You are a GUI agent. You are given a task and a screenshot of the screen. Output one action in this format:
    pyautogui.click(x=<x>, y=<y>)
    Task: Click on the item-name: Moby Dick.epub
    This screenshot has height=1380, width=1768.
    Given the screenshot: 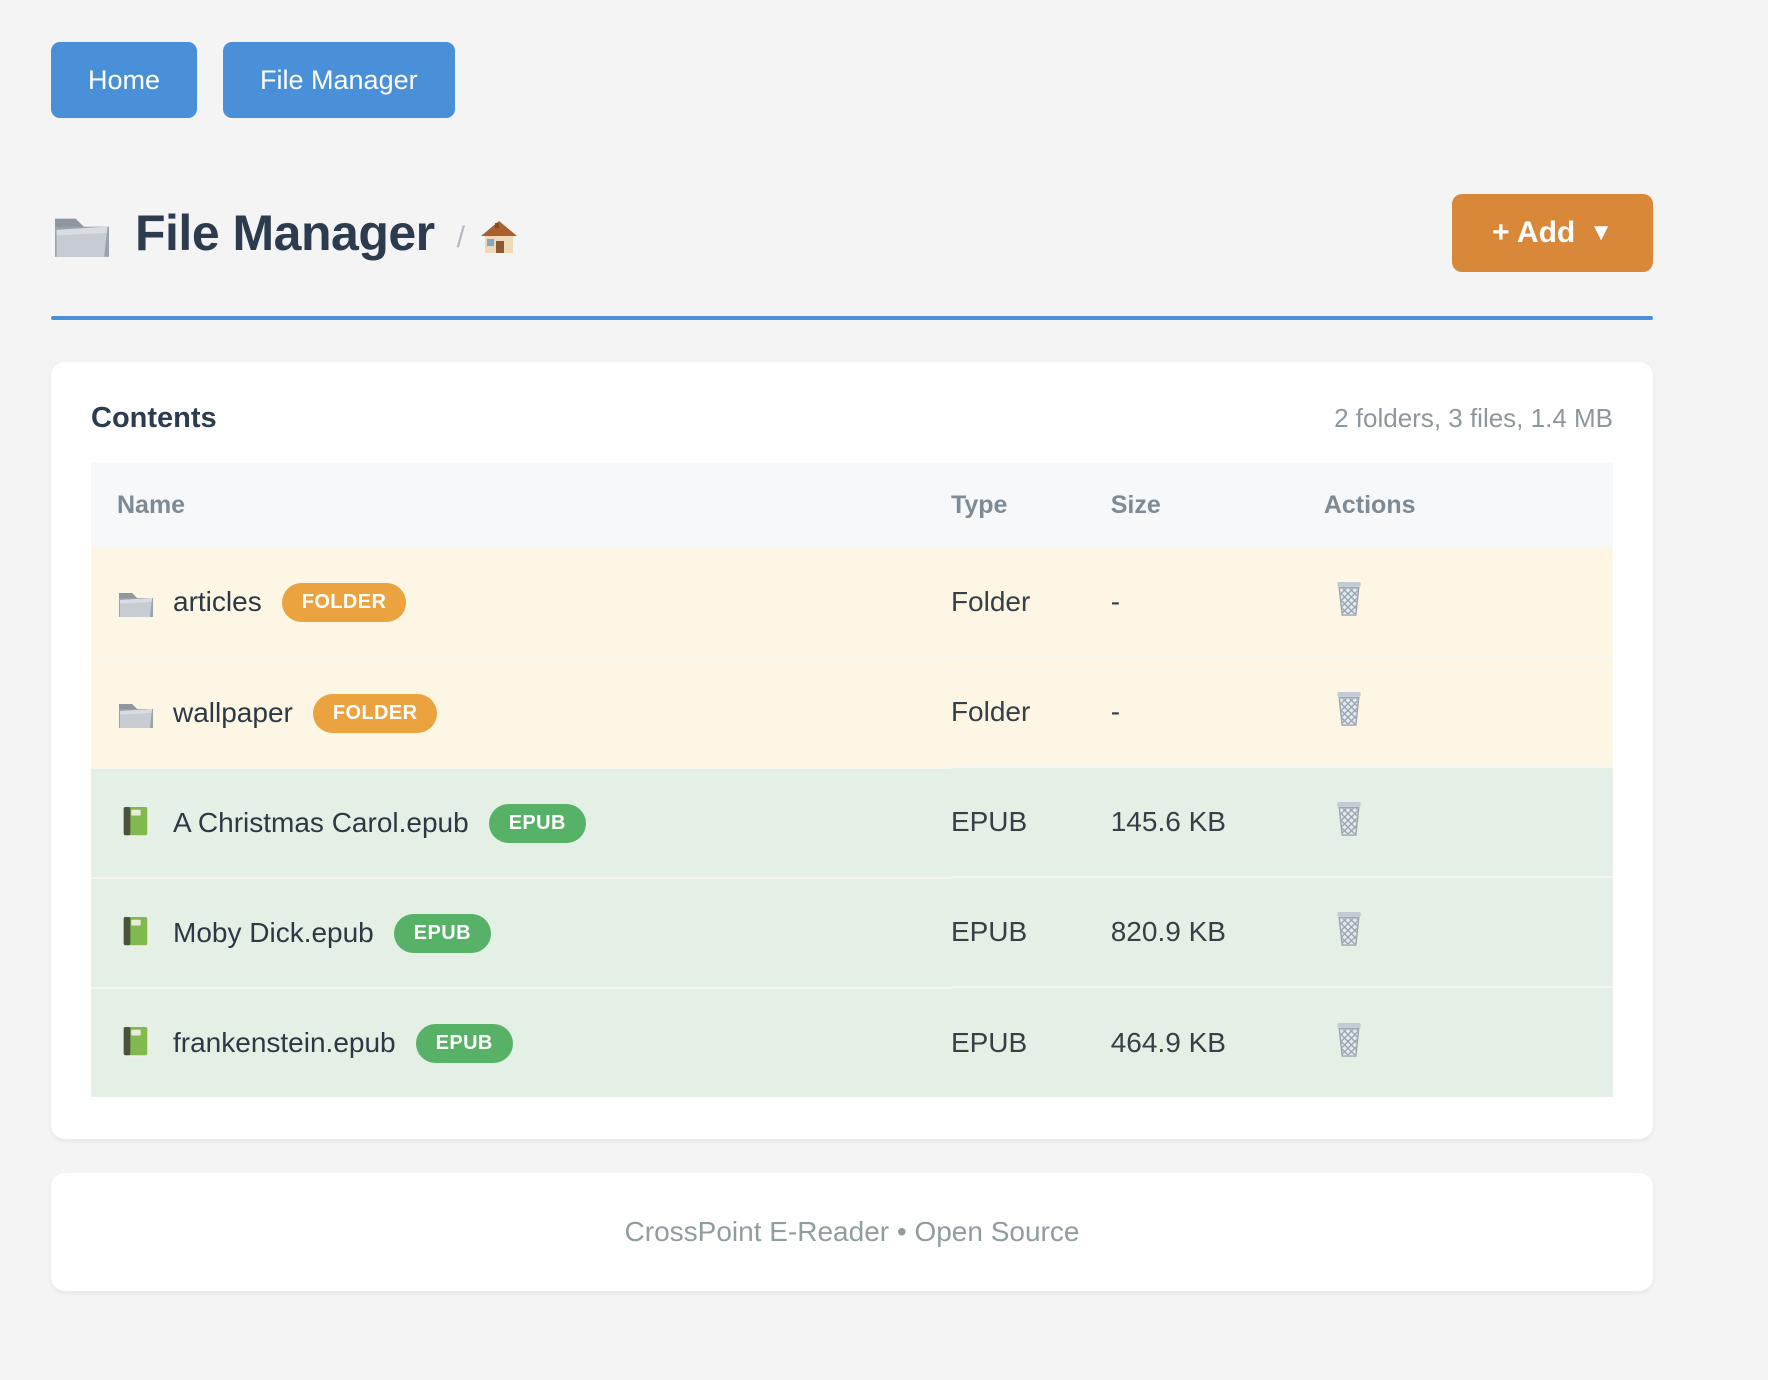 What is the action you would take?
    pyautogui.click(x=273, y=932)
    